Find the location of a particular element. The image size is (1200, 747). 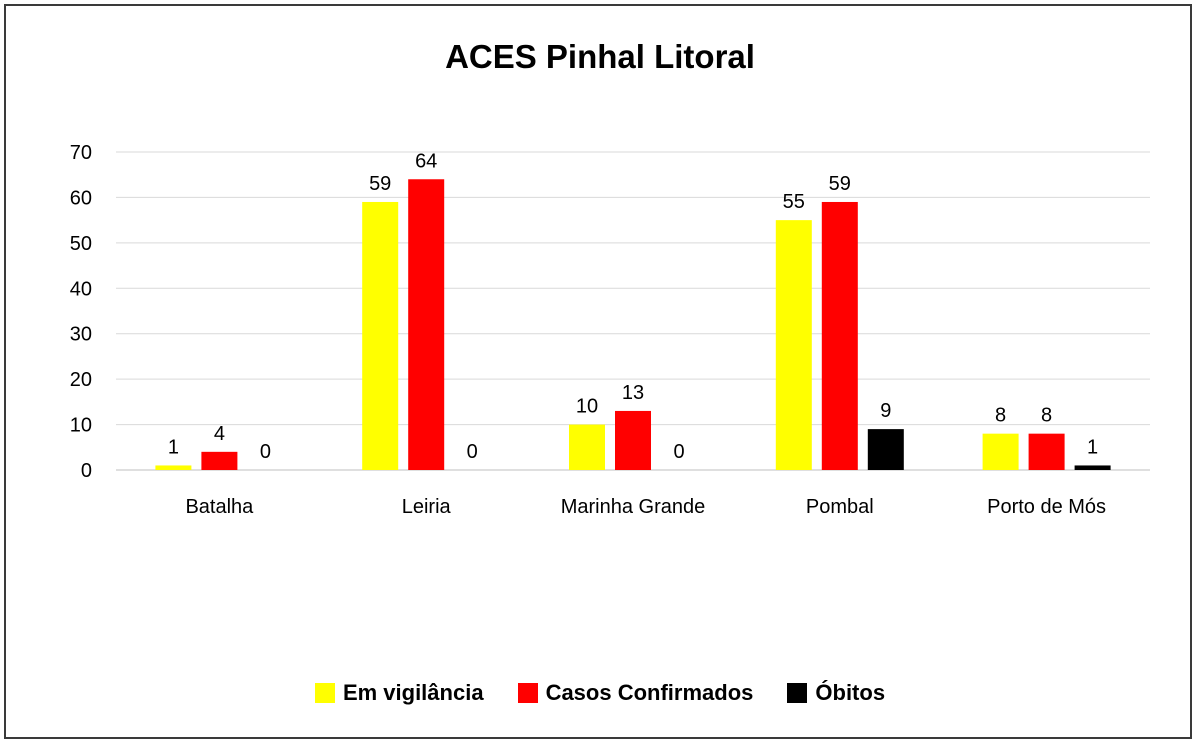

y-tick-label: 30 is located at coordinates (81, 335).